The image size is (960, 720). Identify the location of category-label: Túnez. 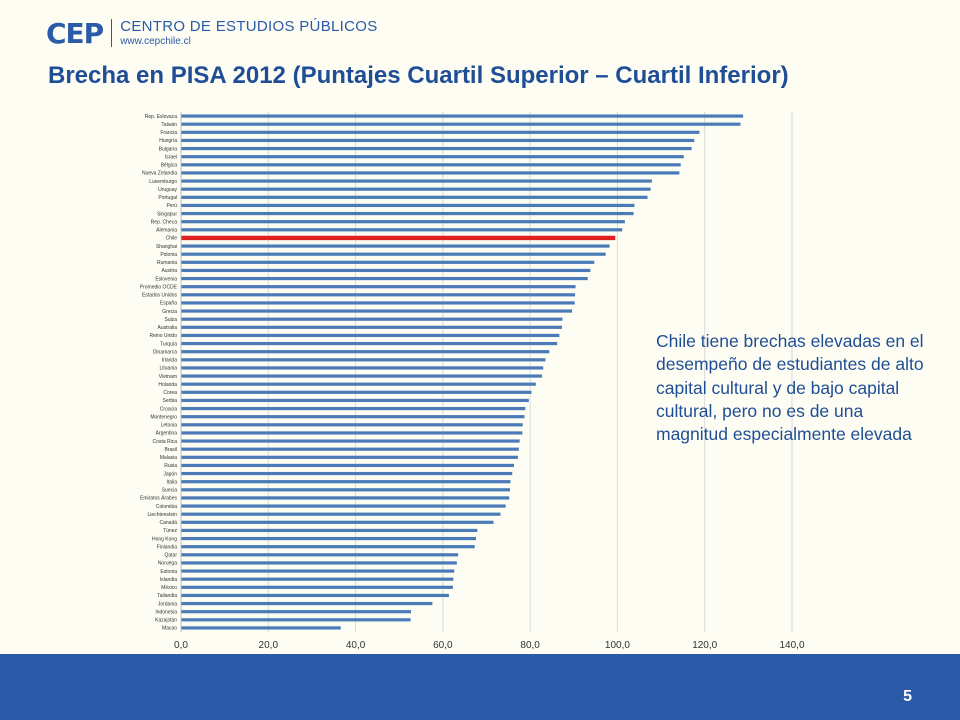
(170, 531).